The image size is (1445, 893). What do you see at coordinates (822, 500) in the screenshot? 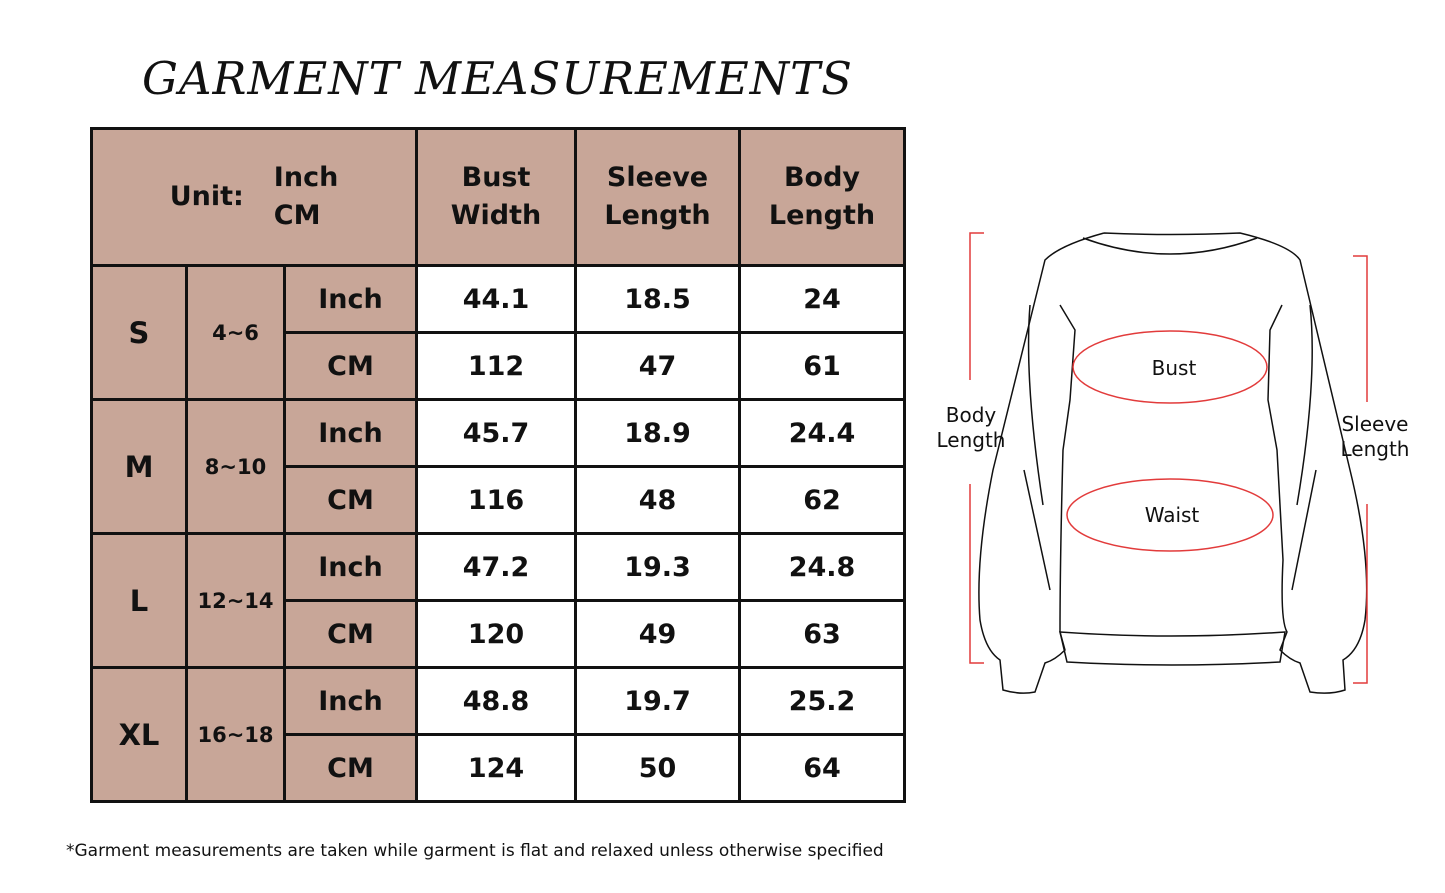
I see `measurement-cell: 62` at bounding box center [822, 500].